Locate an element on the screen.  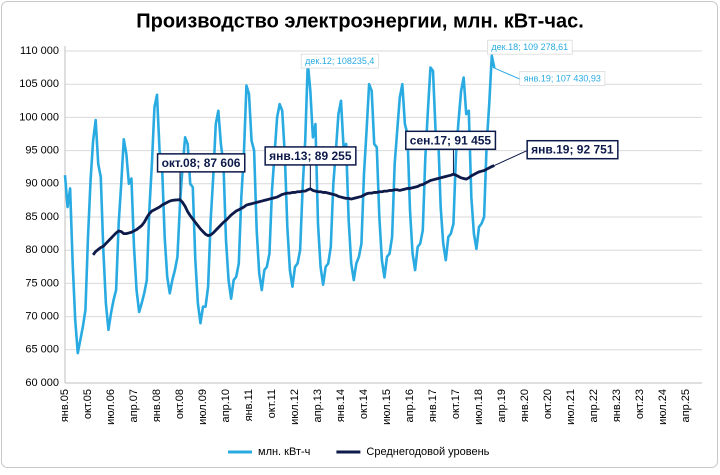
data-label: окт.08; 87 606 is located at coordinates (201, 163).